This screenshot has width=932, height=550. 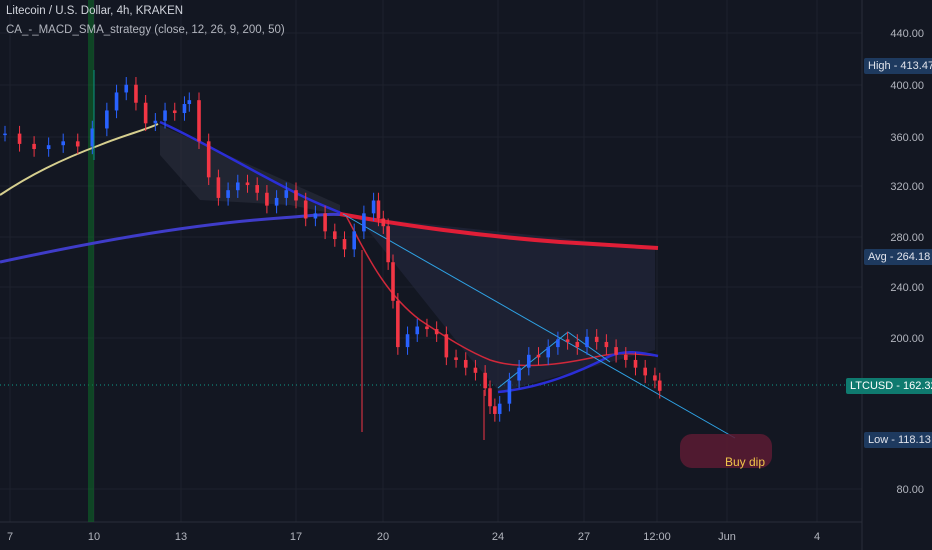 I want to click on x-tick-label: 4, so click(x=817, y=537).